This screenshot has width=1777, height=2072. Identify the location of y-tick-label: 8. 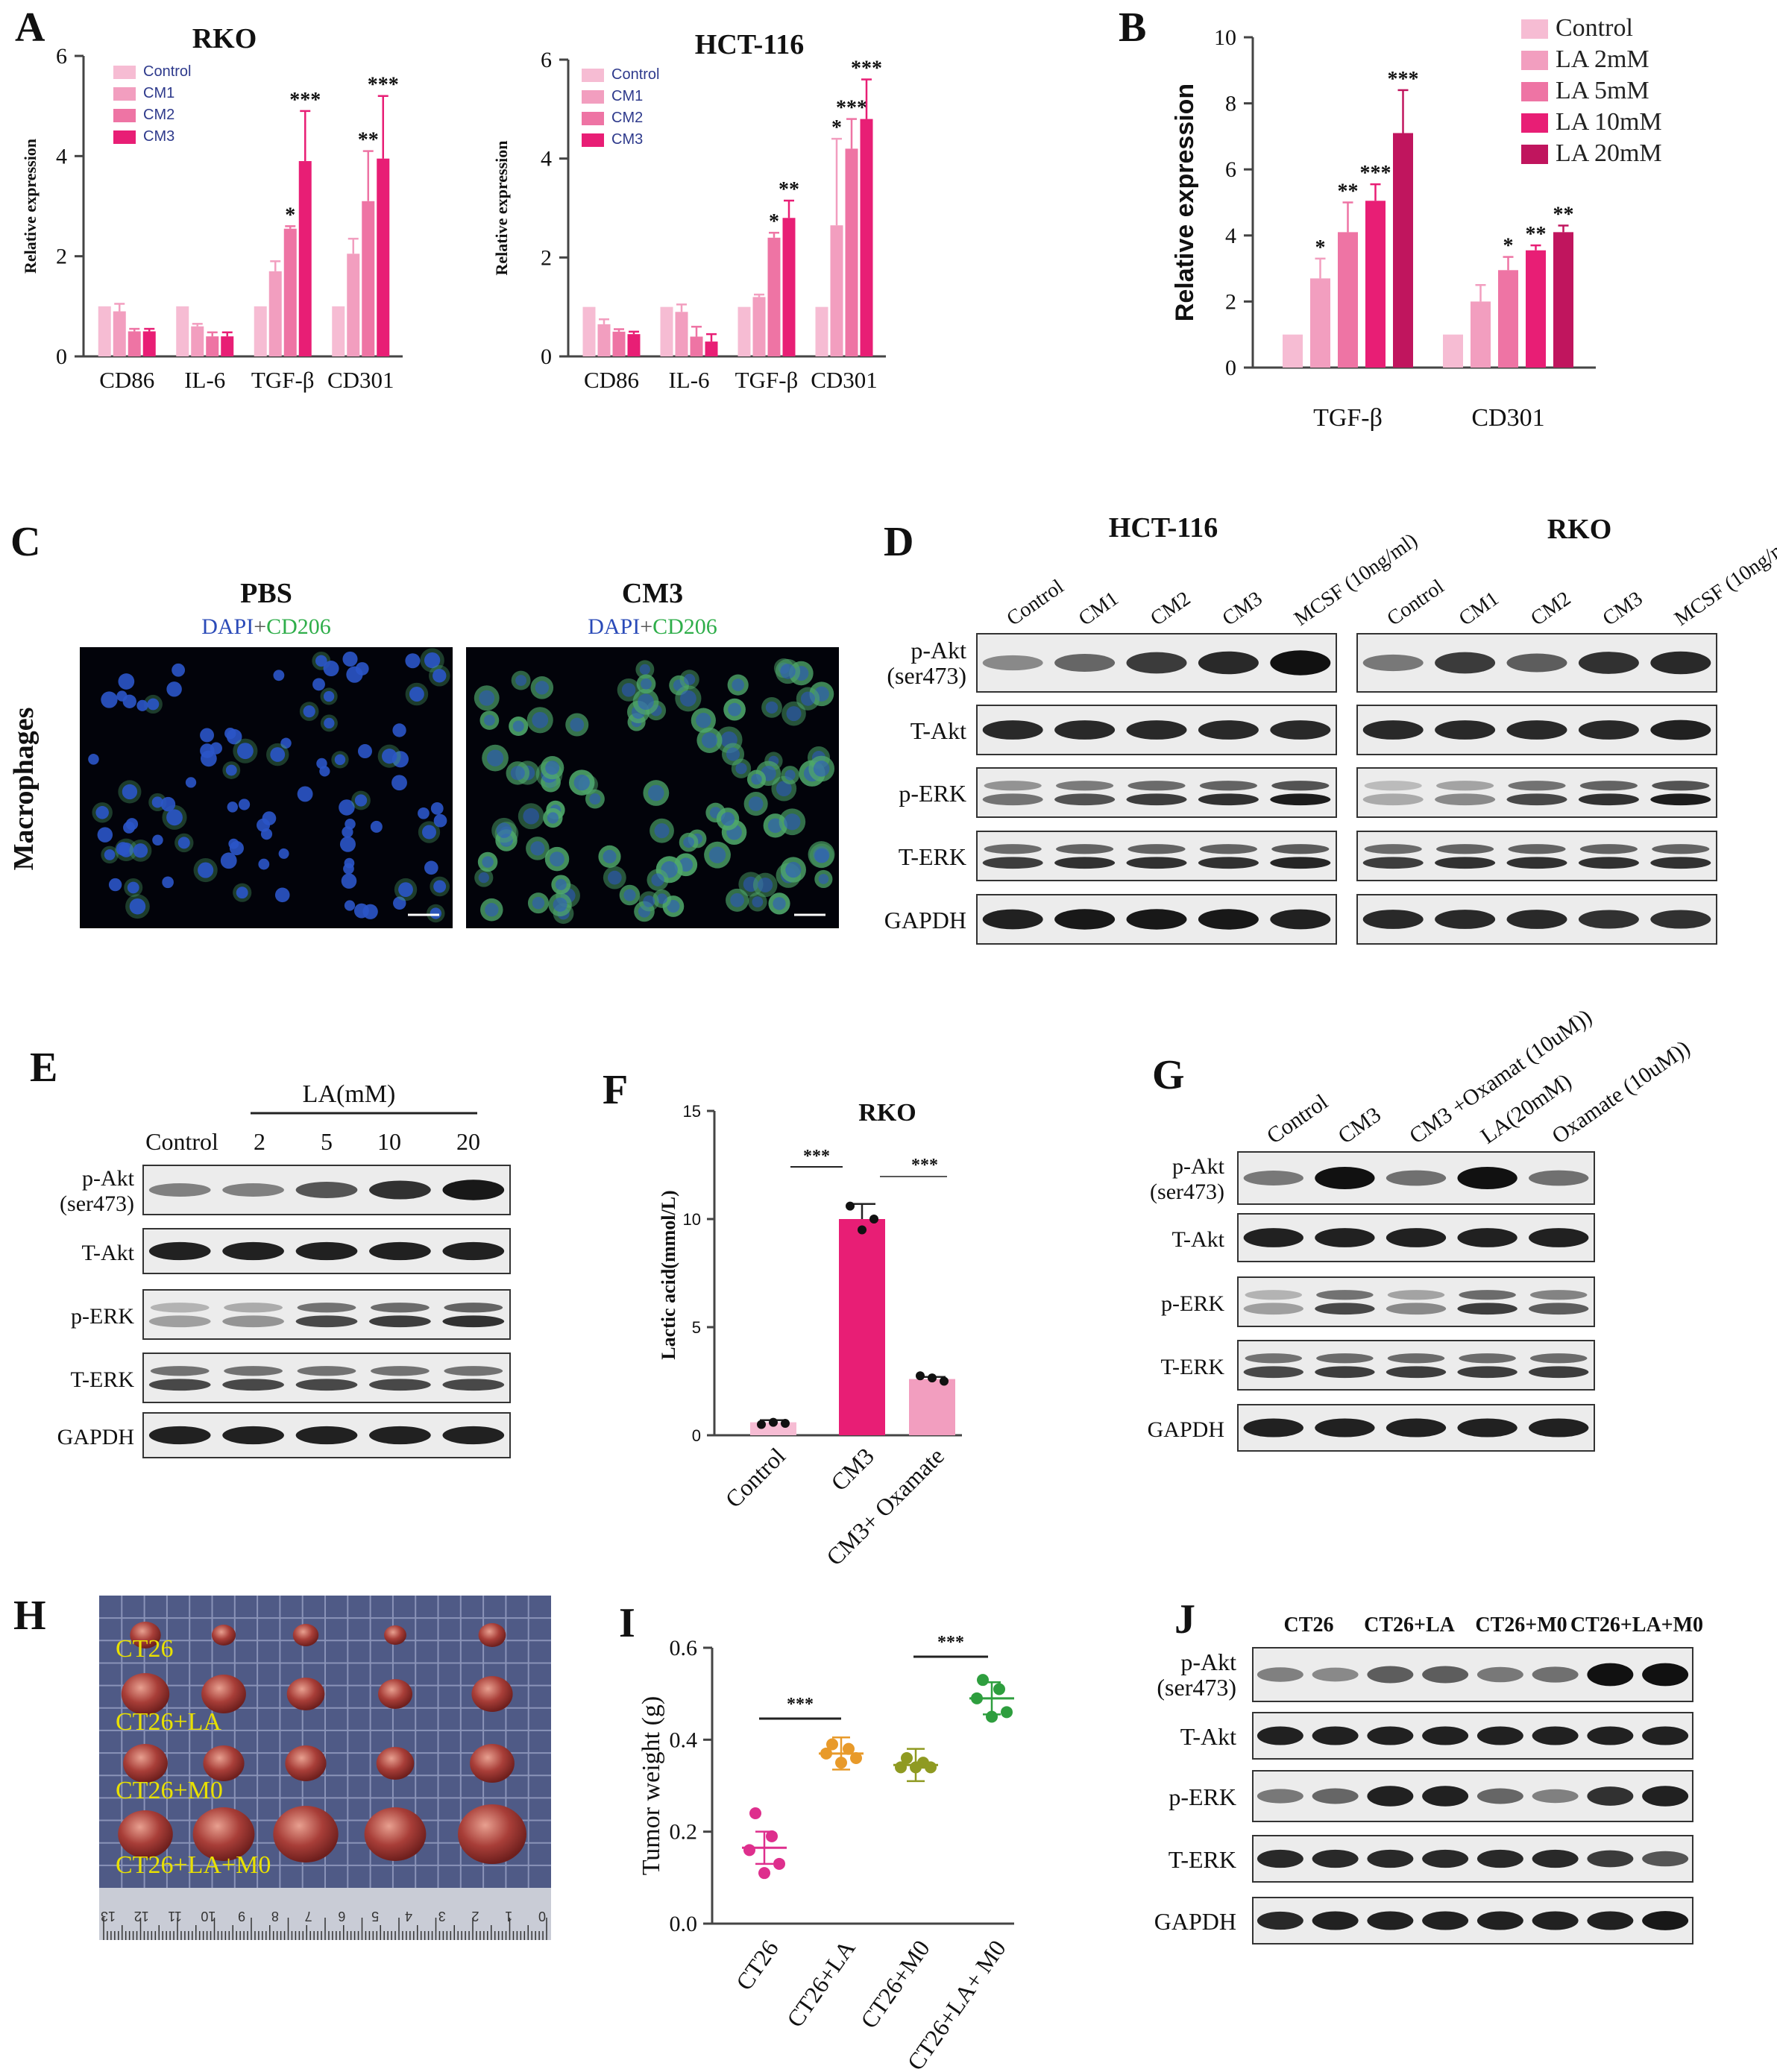
(1230, 104).